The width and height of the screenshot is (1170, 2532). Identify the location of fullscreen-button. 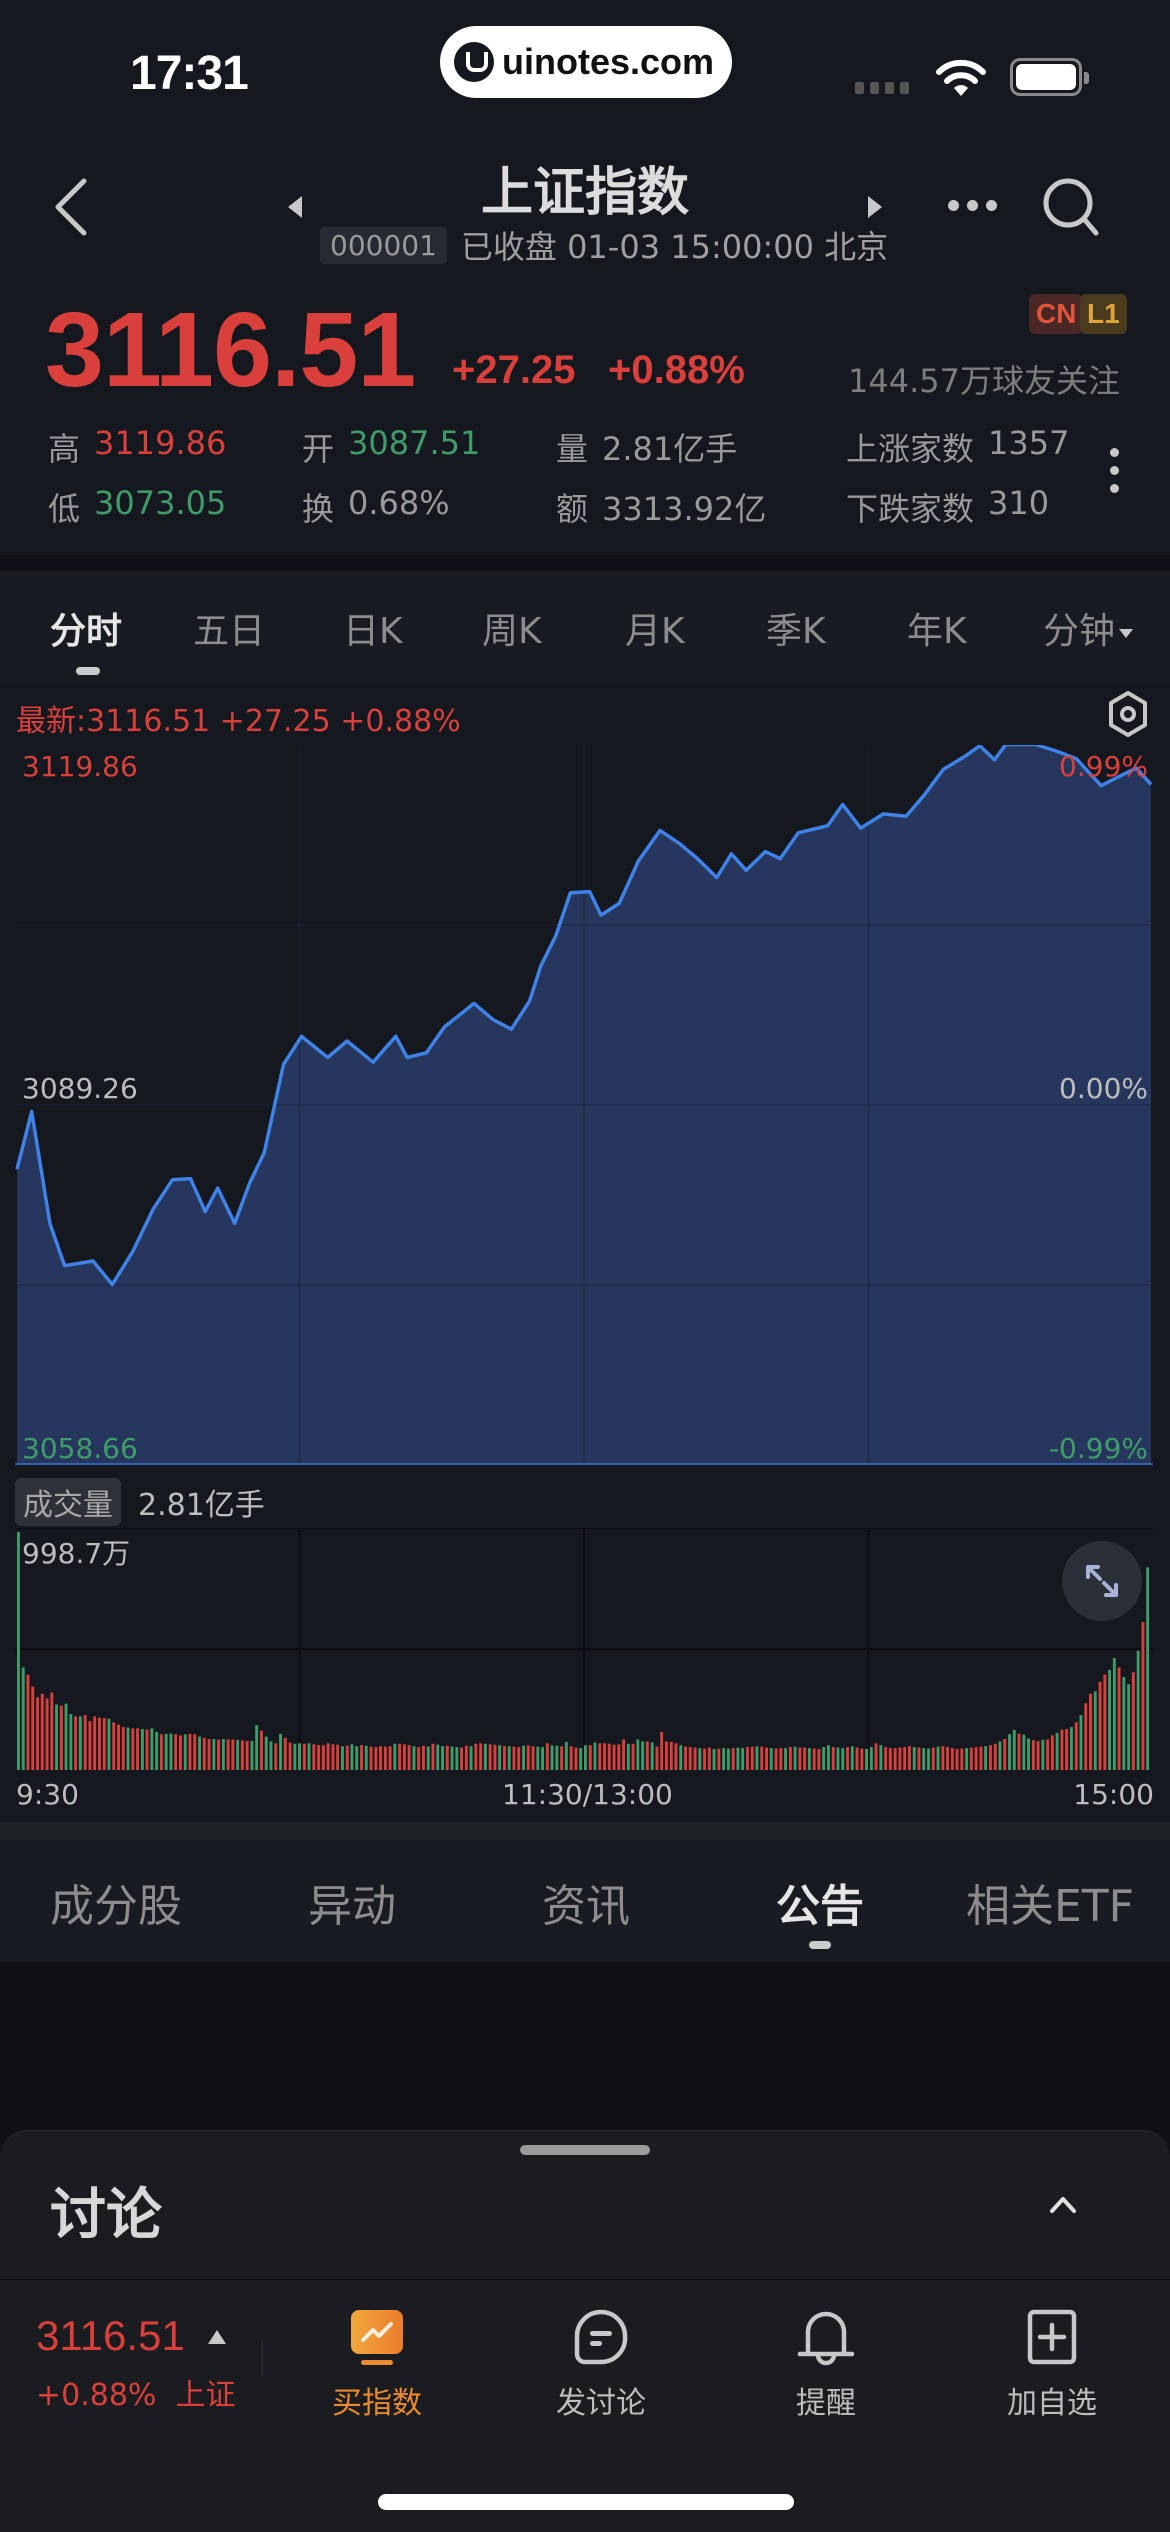
(1102, 1581).